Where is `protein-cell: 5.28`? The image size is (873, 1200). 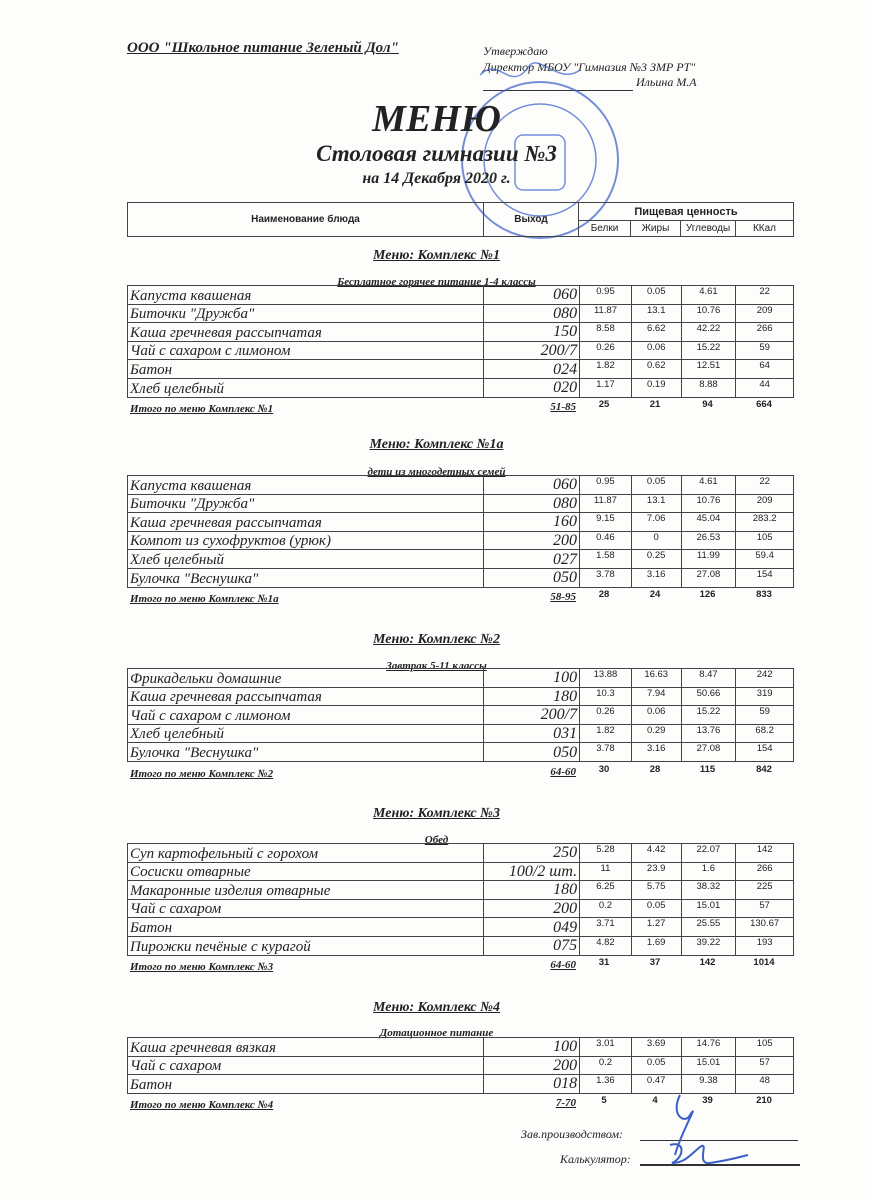
protein-cell: 5.28 is located at coordinates (605, 853).